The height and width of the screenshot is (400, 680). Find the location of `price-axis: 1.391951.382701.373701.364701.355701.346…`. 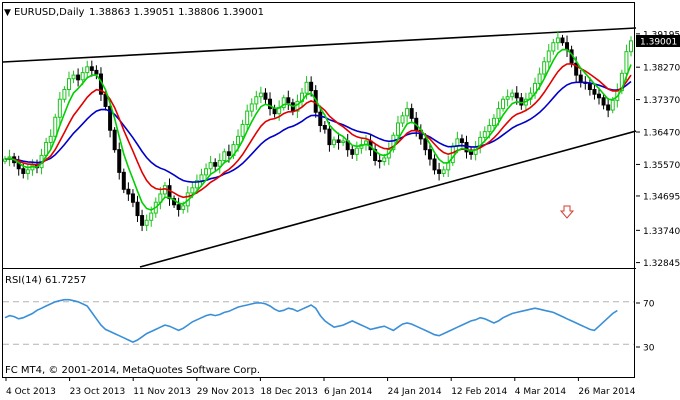

price-axis: 1.391951.382701.373701.364701.355701.346… is located at coordinates (658, 149).